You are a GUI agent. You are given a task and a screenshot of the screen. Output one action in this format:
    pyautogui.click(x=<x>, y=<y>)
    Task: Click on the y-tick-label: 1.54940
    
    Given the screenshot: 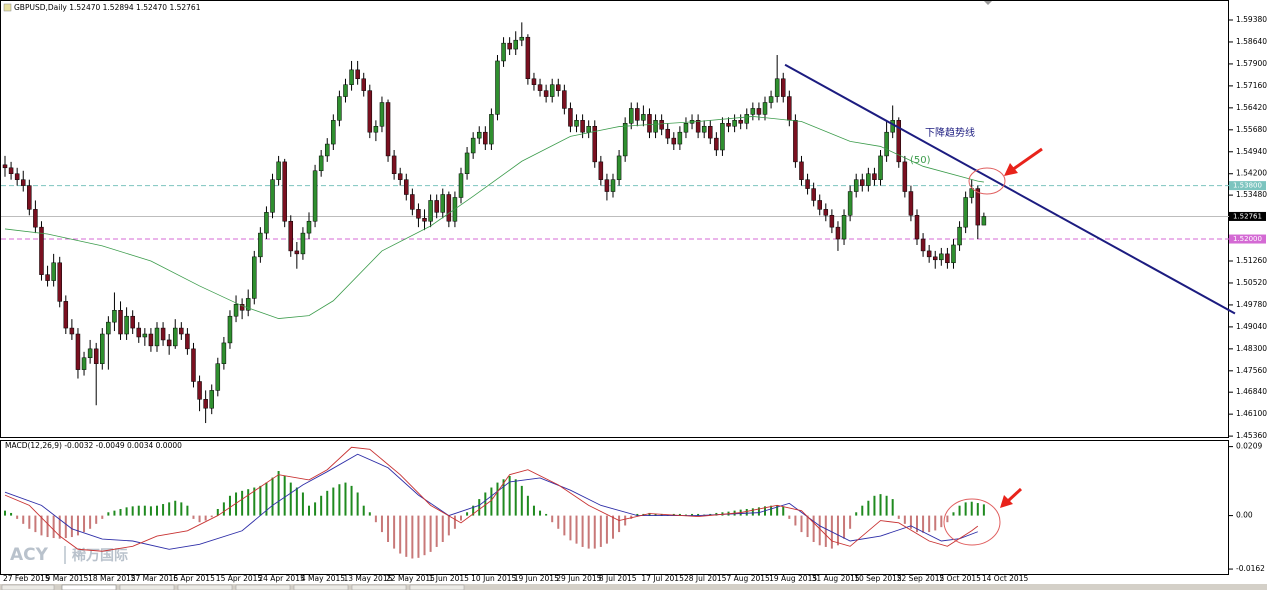 What is the action you would take?
    pyautogui.click(x=1251, y=151)
    